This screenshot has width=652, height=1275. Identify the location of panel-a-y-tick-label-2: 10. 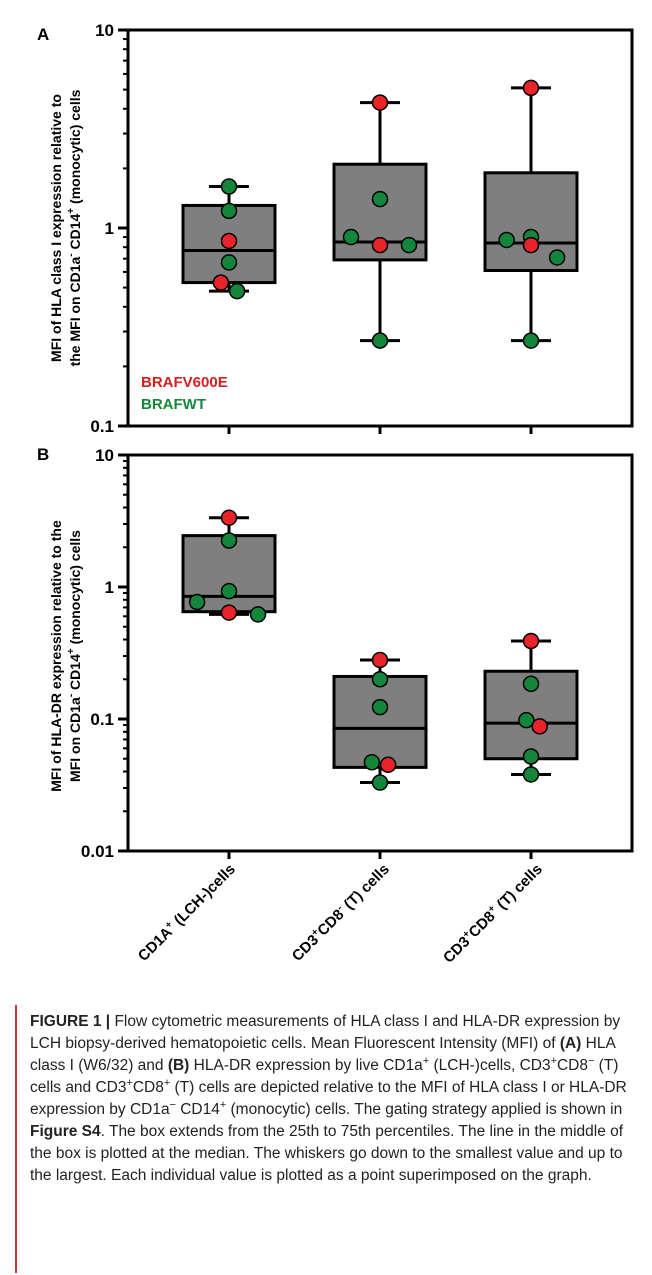
(104, 30).